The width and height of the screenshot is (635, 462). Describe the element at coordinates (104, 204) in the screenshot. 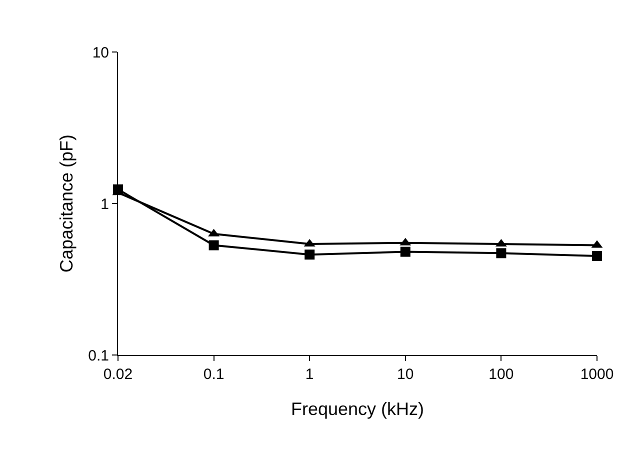

I see `y-tick-label: 1` at that location.